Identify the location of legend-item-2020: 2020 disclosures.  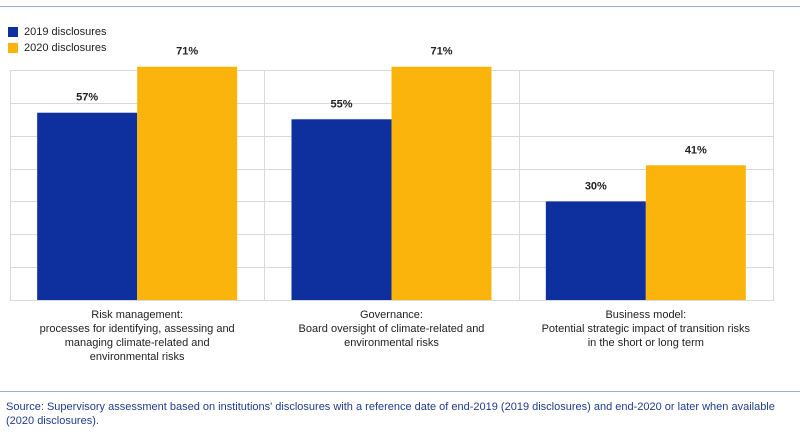
(57, 48).